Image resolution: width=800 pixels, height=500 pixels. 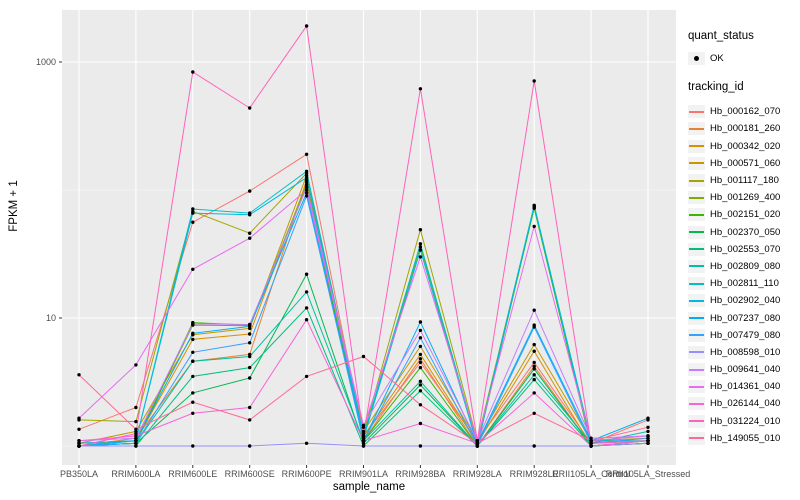 What do you see at coordinates (79, 474) in the screenshot?
I see `x-tick-label-PB350LA: PB350LA` at bounding box center [79, 474].